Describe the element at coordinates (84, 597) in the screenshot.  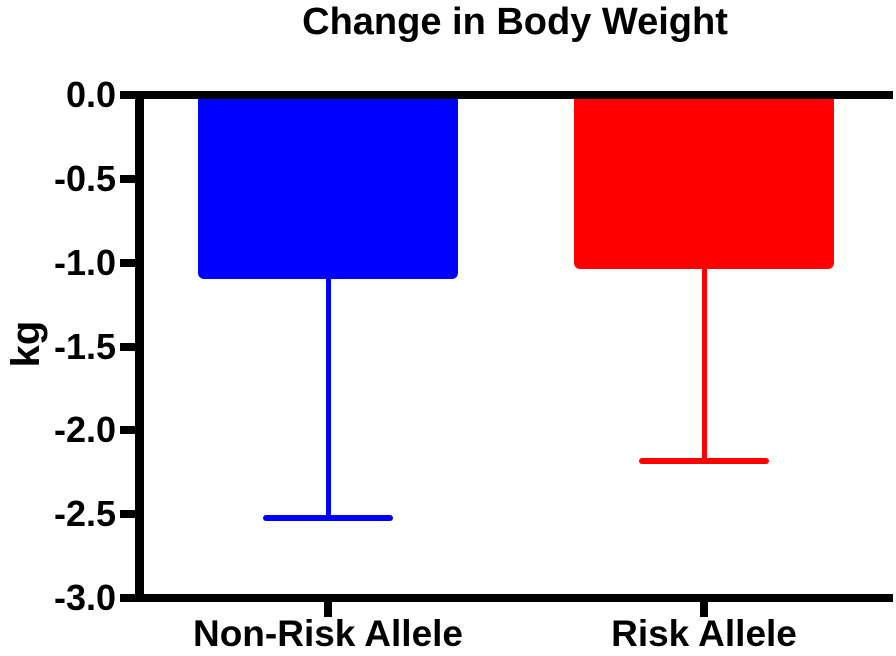
I see `y-tick-label: -3.0` at that location.